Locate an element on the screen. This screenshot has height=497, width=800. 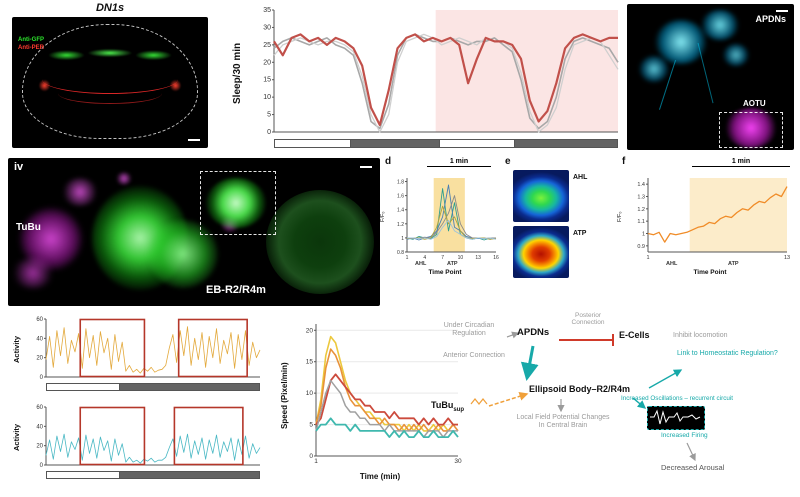
svg-text: 1.3 is located at coordinates (641, 198).